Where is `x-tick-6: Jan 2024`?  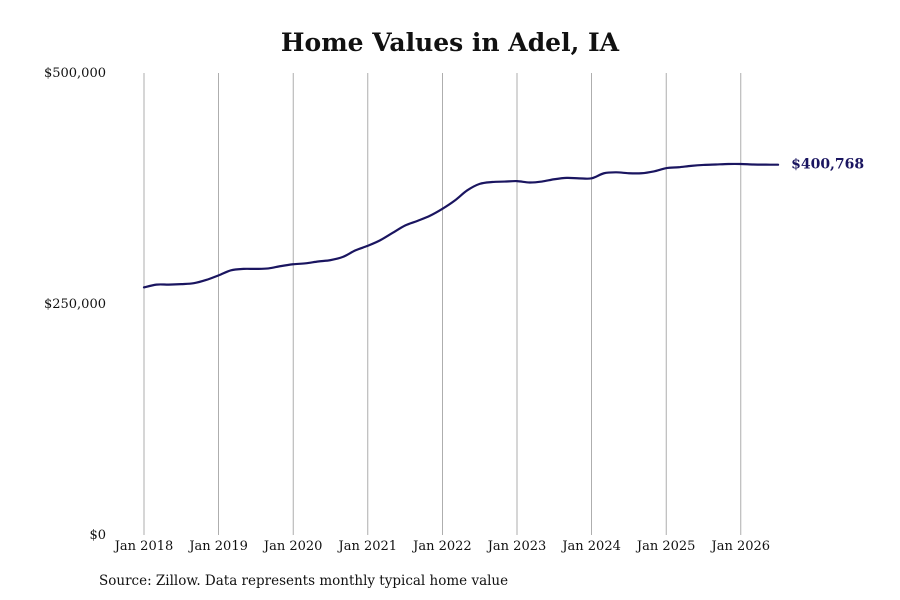
x-tick-6: Jan 2024 is located at coordinates (590, 546).